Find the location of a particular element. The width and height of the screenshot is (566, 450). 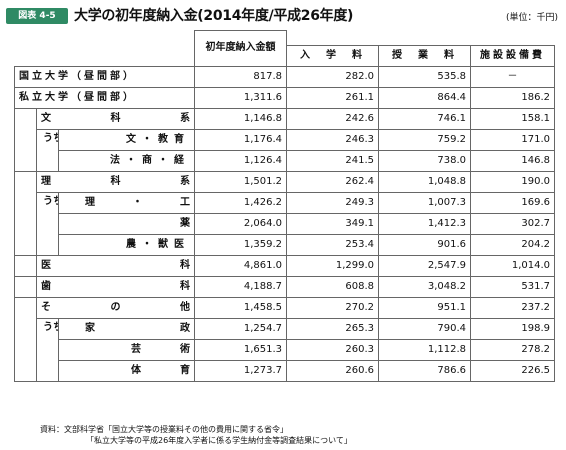

row-label: 理・工 is located at coordinates (126, 202).